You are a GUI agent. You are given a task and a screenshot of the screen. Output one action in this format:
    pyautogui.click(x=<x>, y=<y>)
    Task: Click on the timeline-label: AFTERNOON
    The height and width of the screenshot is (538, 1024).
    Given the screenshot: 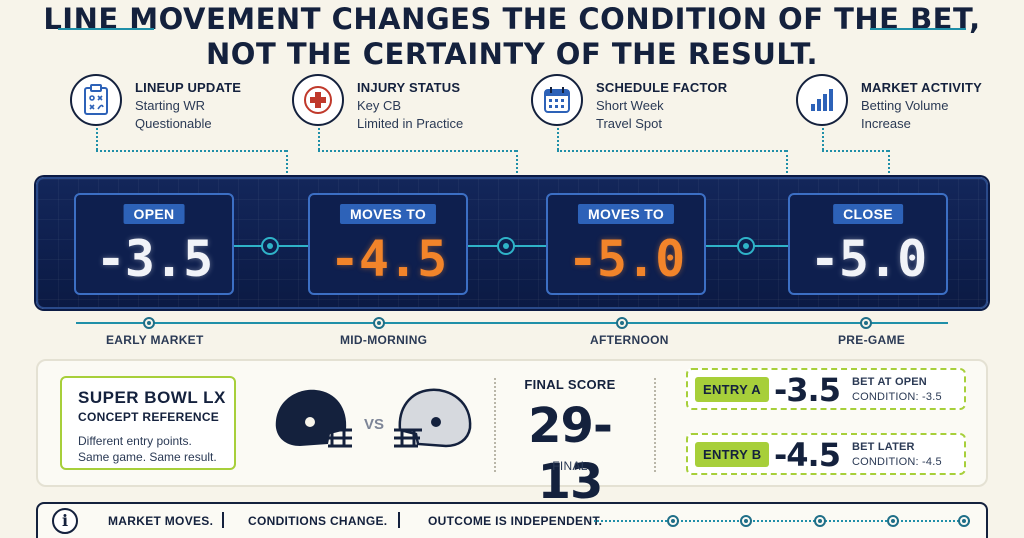 What is the action you would take?
    pyautogui.click(x=629, y=340)
    